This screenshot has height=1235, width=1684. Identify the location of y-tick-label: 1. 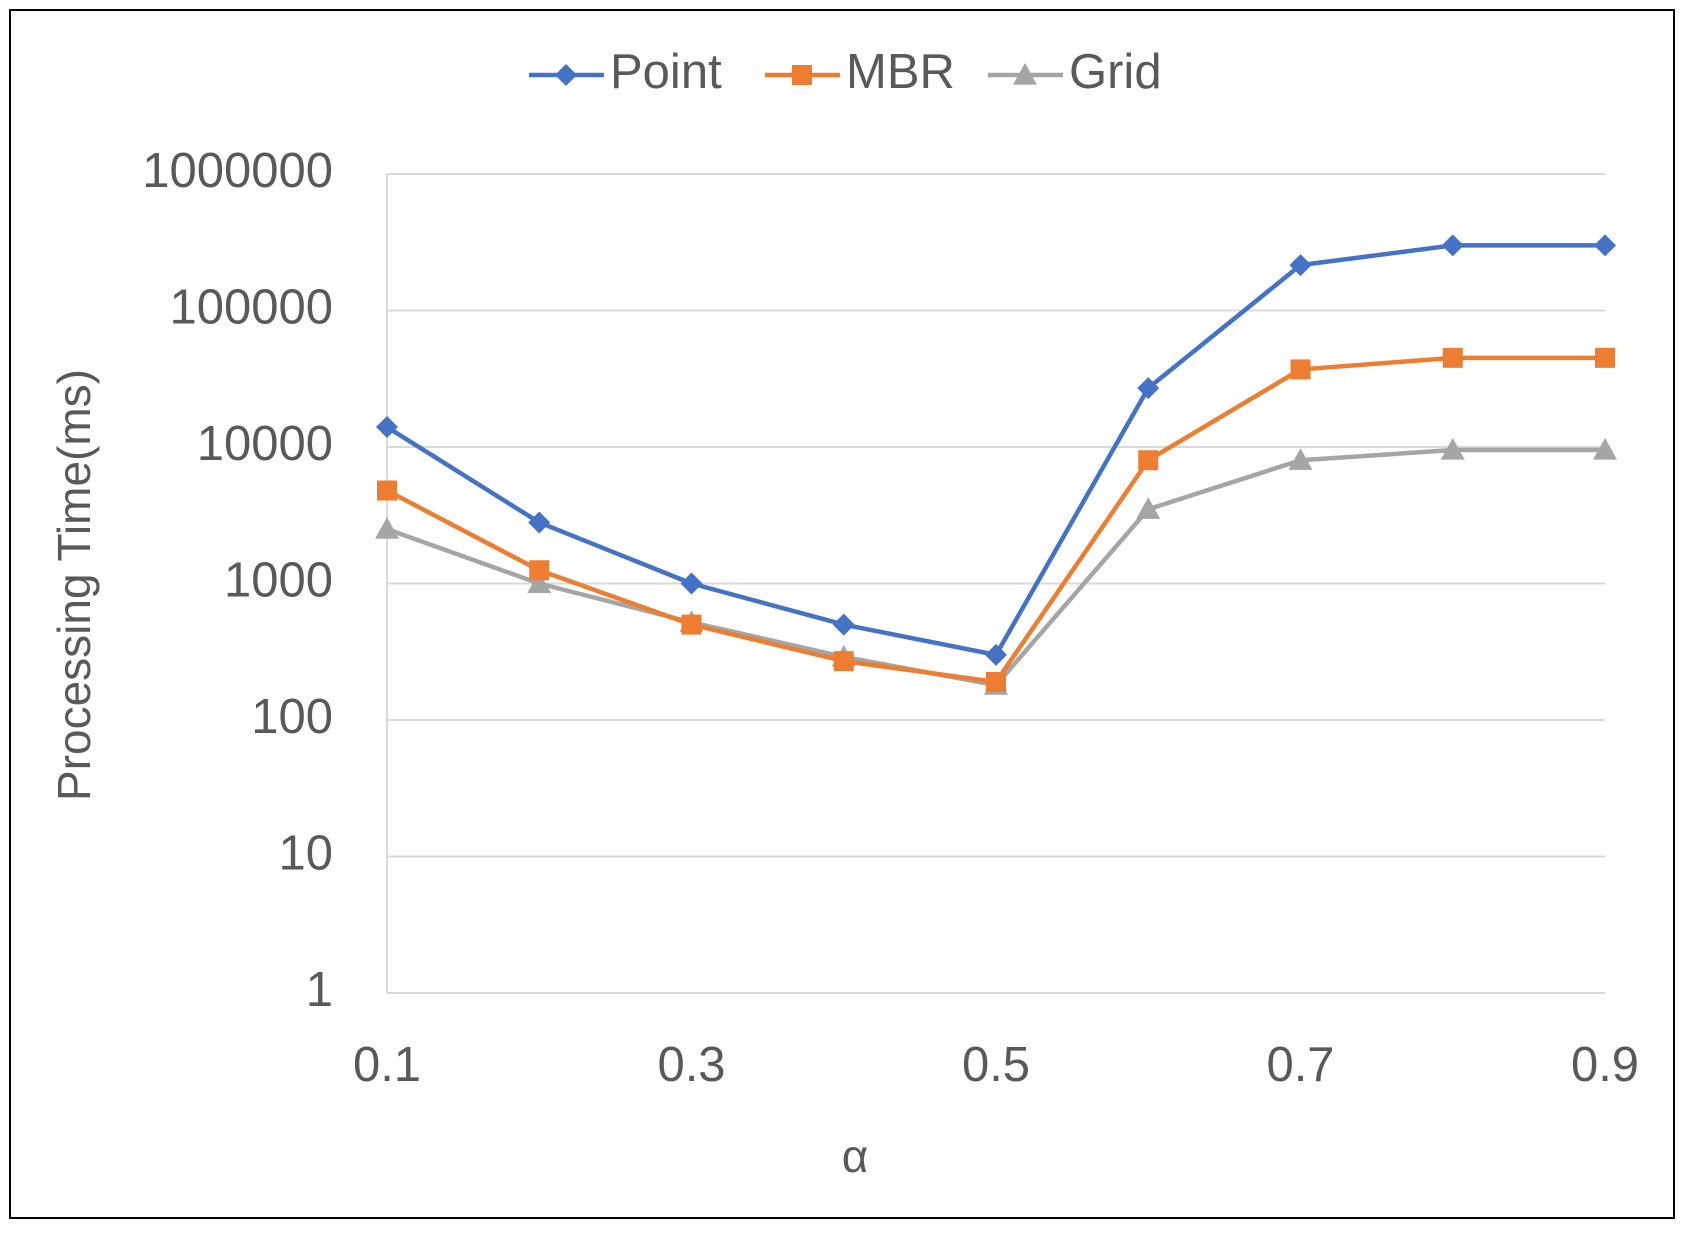
(319, 990).